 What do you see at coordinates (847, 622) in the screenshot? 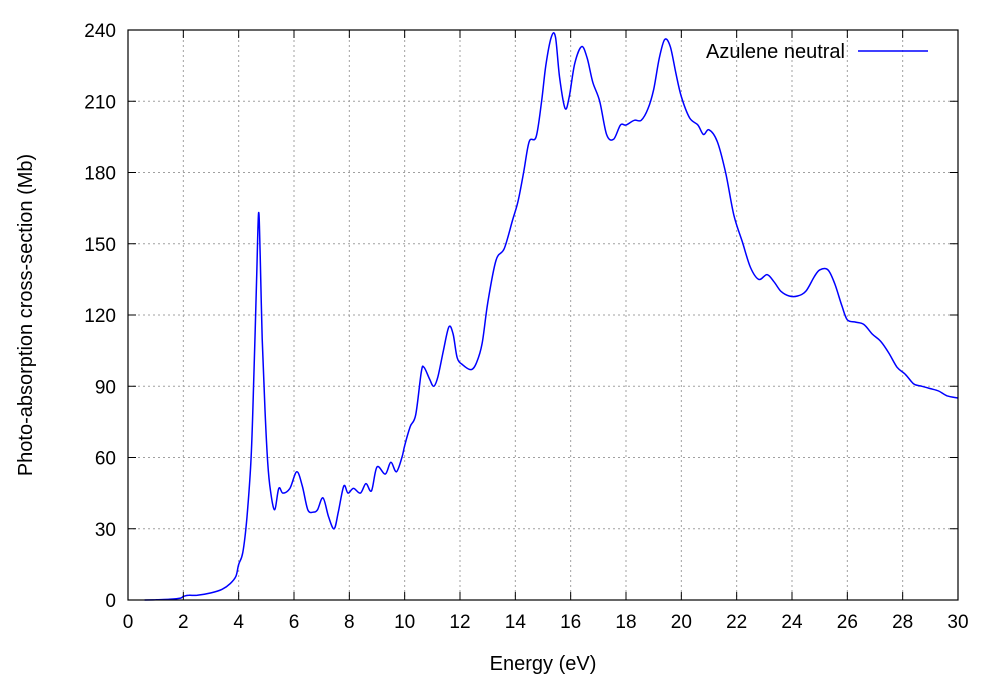
I see `x-tick-label: 26` at bounding box center [847, 622].